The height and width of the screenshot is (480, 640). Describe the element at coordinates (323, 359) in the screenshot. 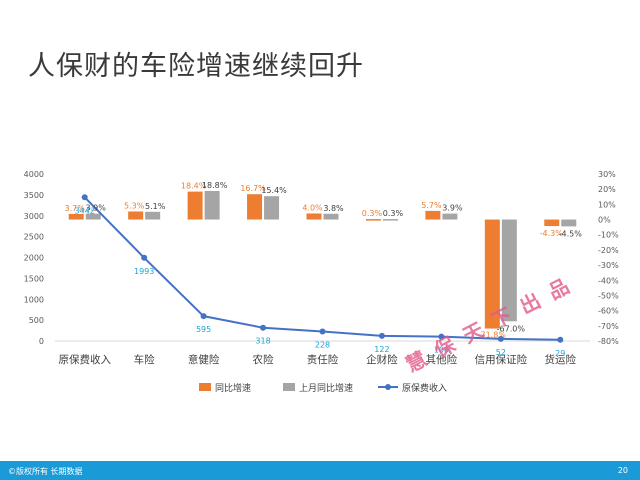

I see `category-label: 责任险` at that location.